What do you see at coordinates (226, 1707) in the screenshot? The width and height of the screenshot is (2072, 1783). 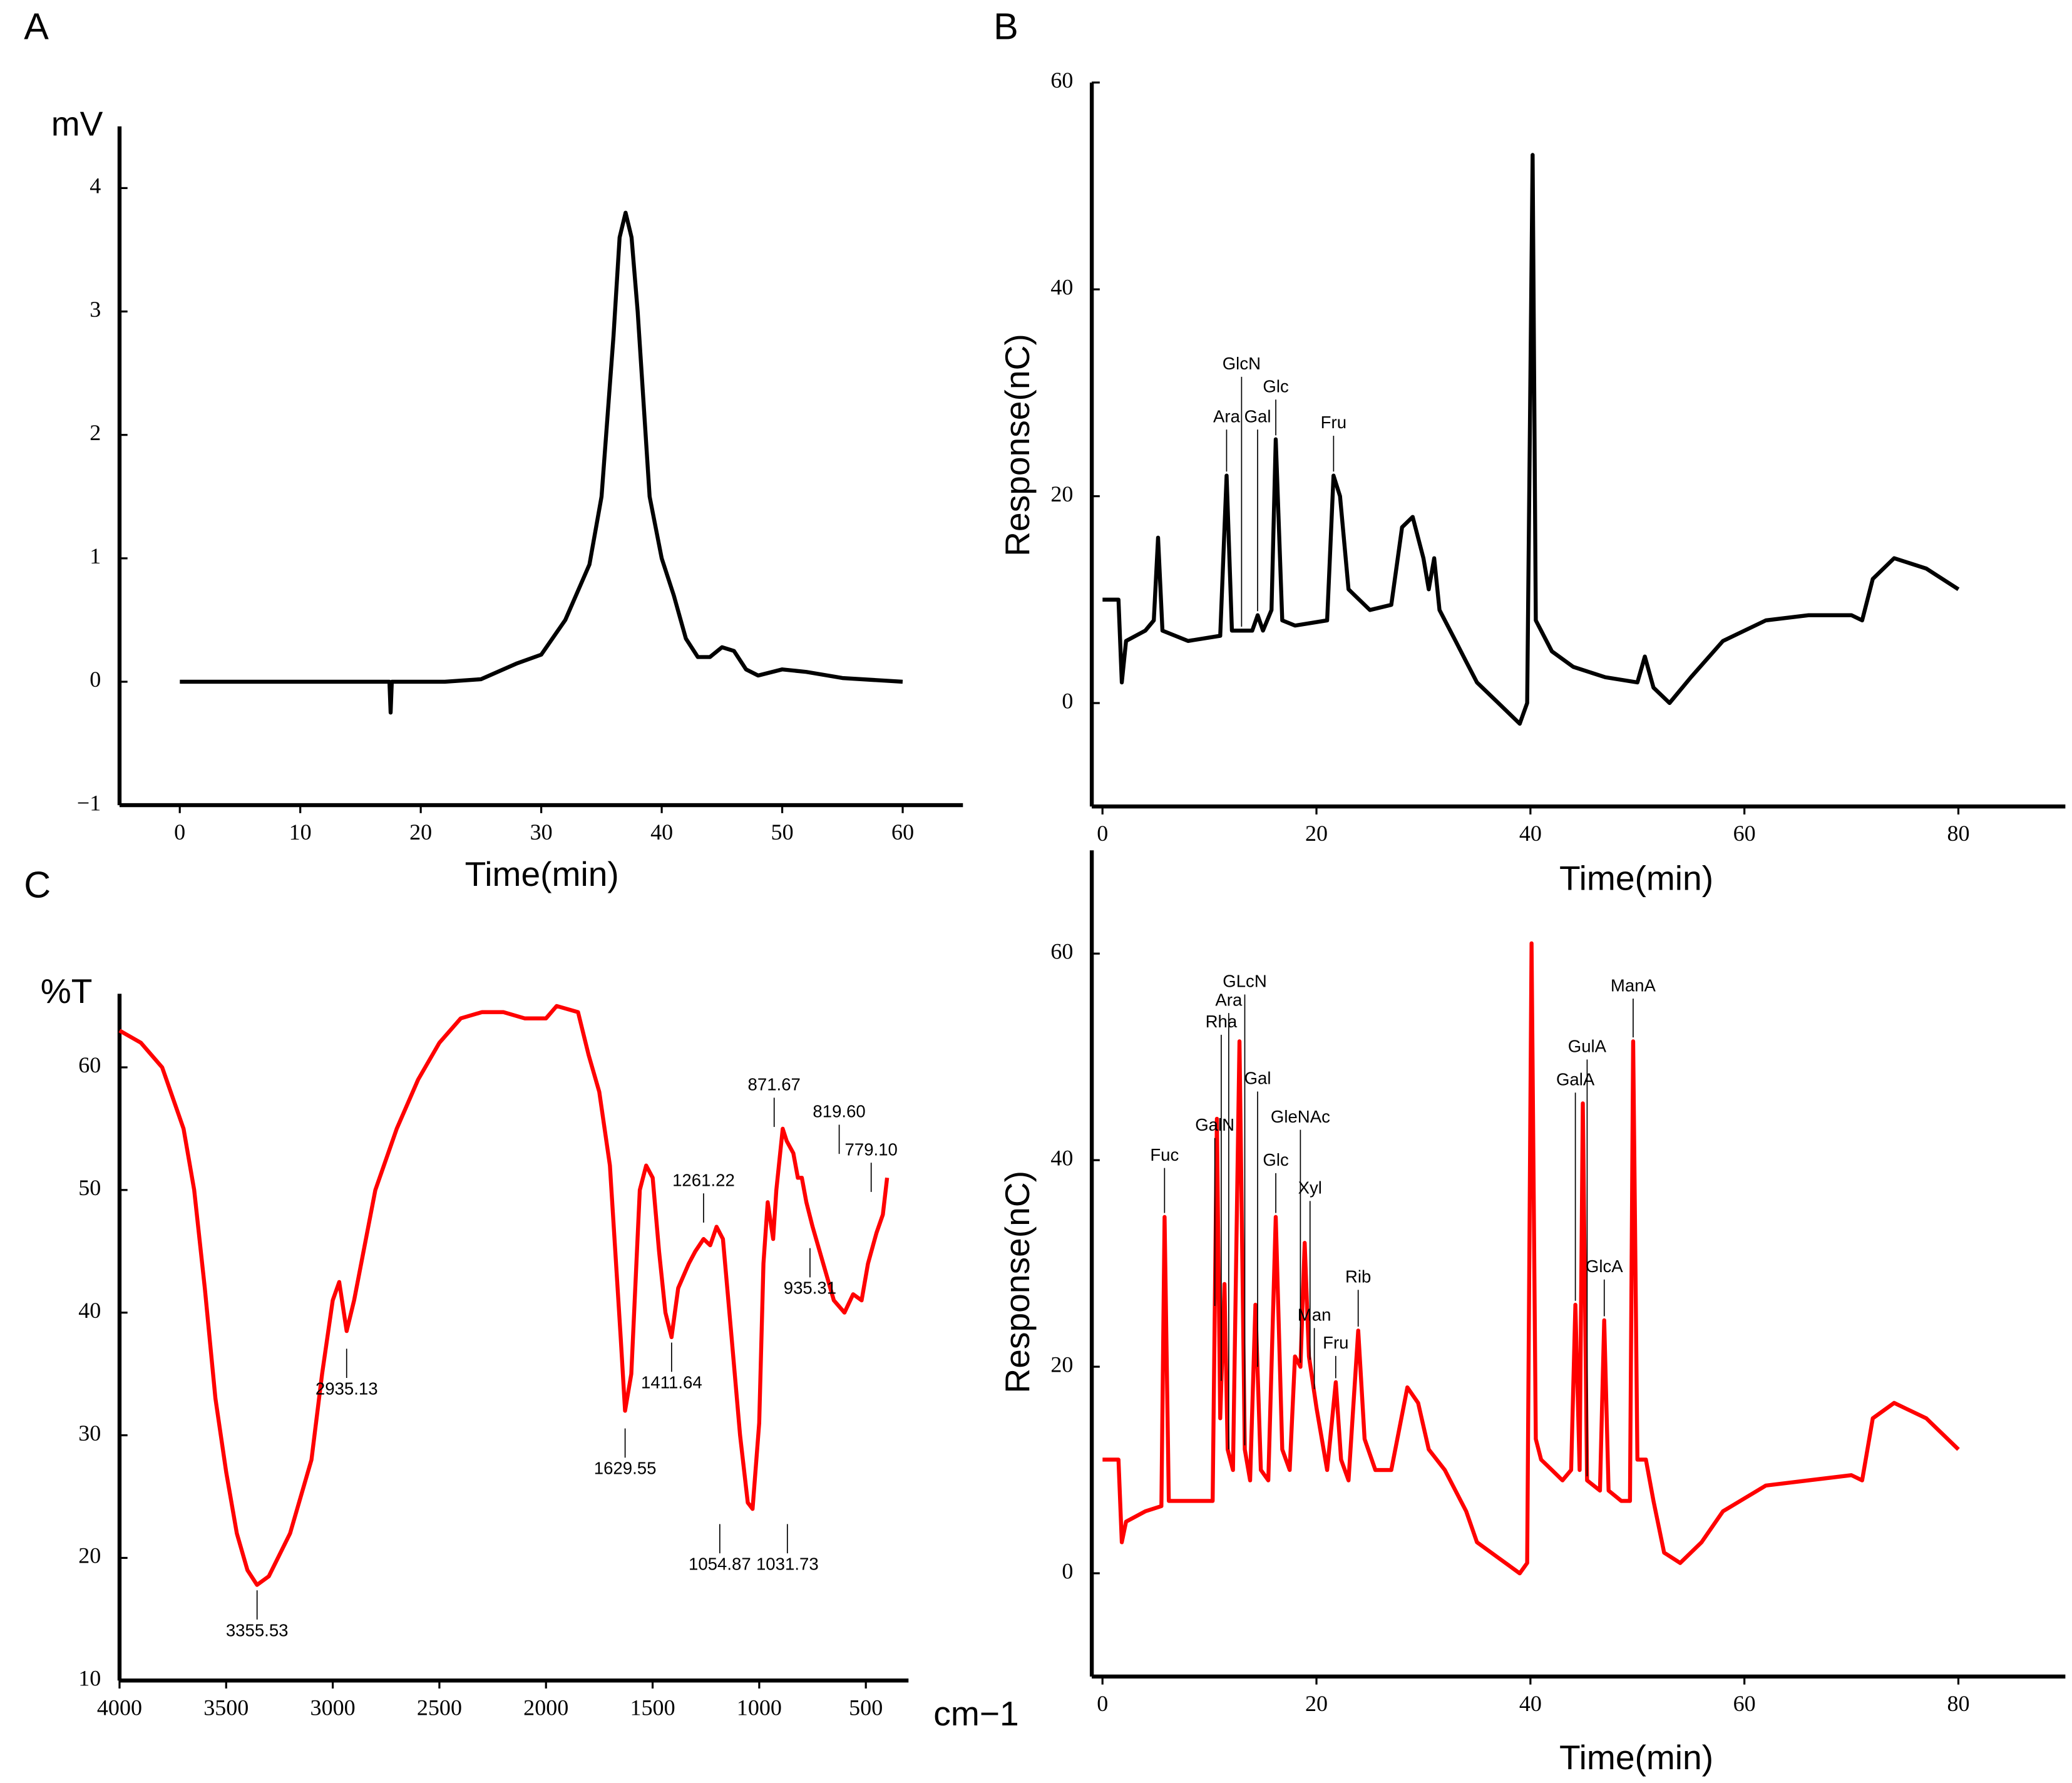 I see `x-tick-label: 3500` at bounding box center [226, 1707].